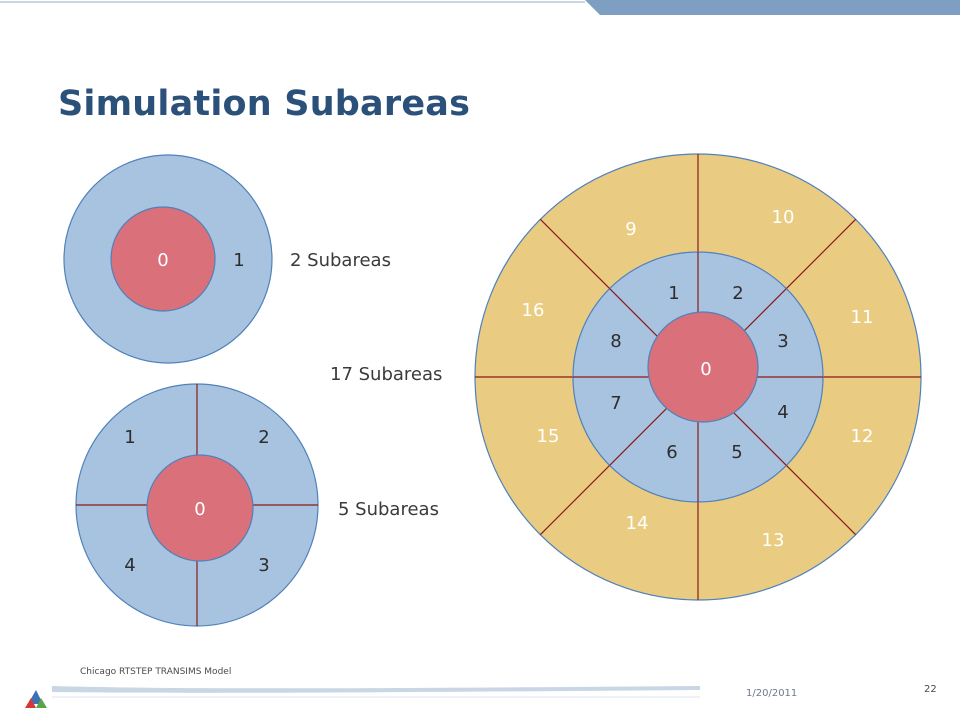 The height and width of the screenshot is (720, 960). What do you see at coordinates (772, 7) in the screenshot?
I see `header-bar` at bounding box center [772, 7].